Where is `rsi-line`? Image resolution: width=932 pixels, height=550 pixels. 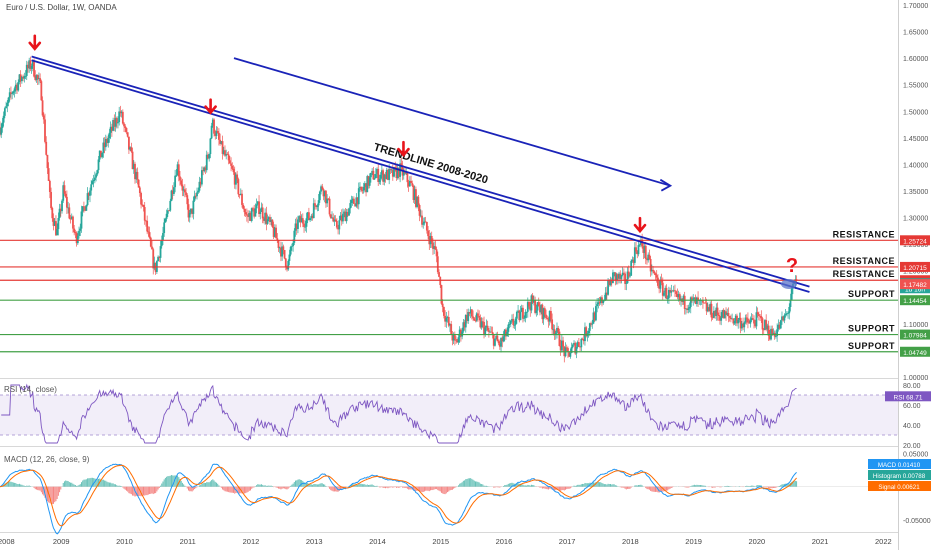 rsi-line is located at coordinates (399, 413).